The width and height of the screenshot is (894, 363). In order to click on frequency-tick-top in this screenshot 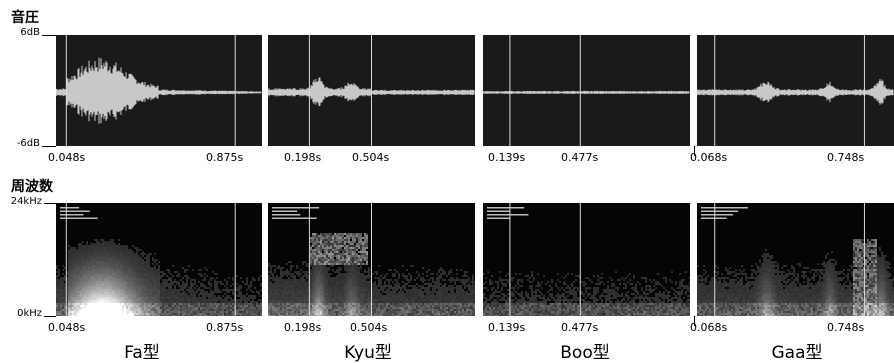, I will do `click(50, 203)`.